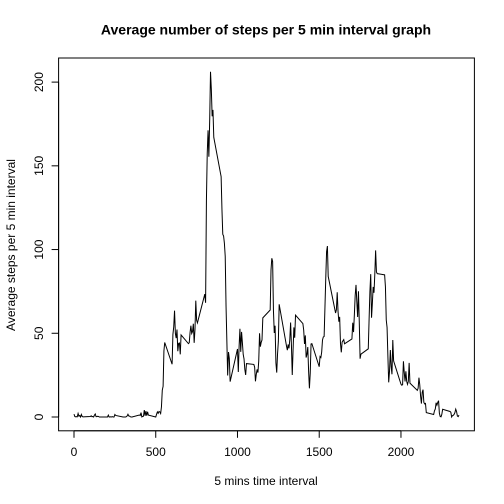  What do you see at coordinates (39, 165) in the screenshot?
I see `y-tick-label: 150` at bounding box center [39, 165].